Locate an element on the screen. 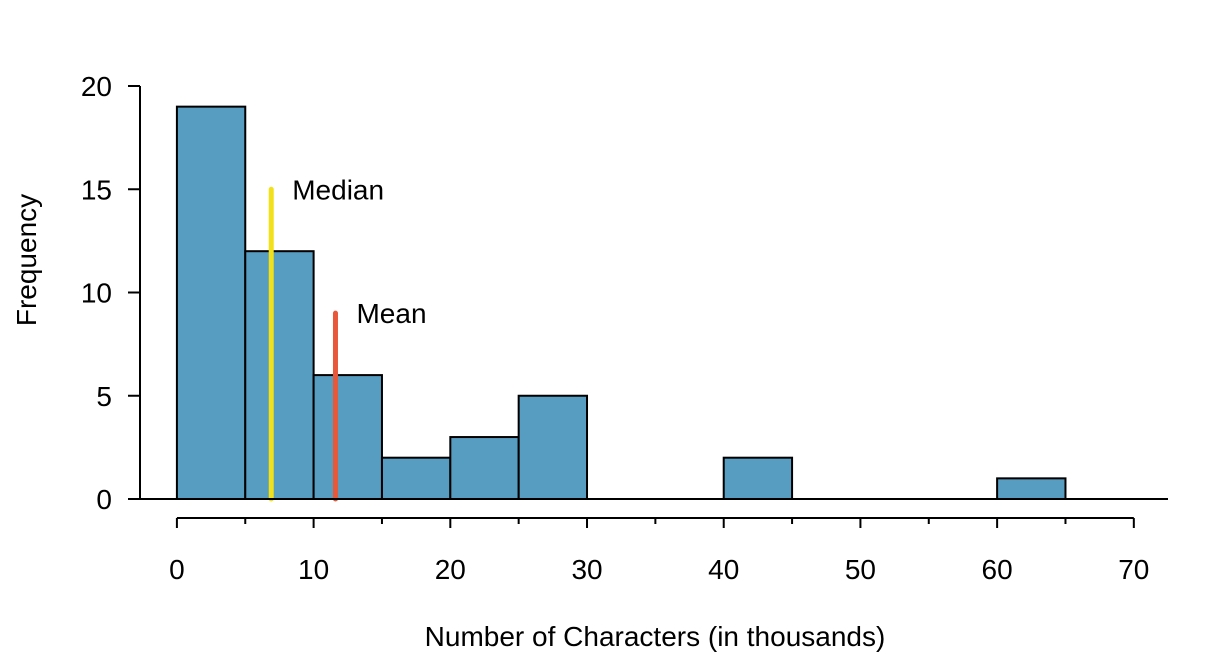 Image resolution: width=1209 pixels, height=659 pixels. x-tick-label: 50 is located at coordinates (860, 569).